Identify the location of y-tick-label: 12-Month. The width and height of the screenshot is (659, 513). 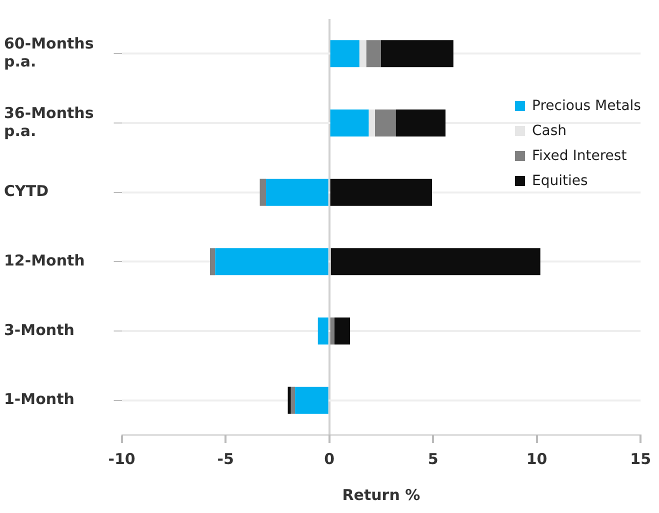
(44, 261).